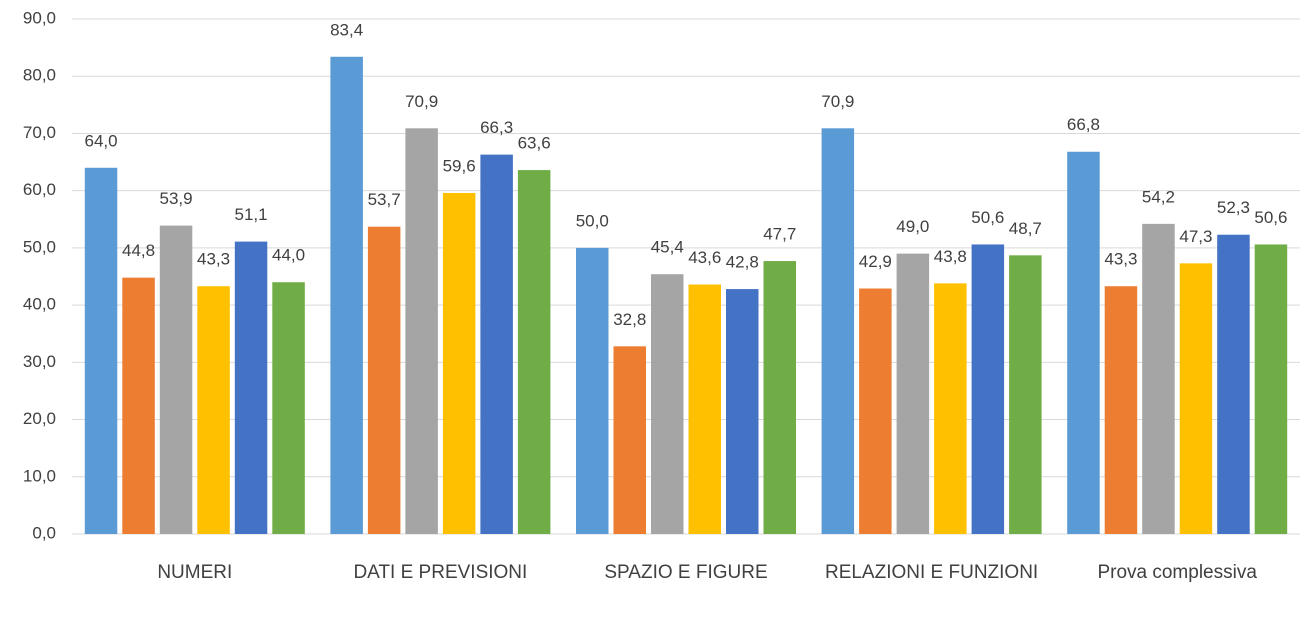  Describe the element at coordinates (39, 304) in the screenshot. I see `y-tick-label: 40,0` at that location.